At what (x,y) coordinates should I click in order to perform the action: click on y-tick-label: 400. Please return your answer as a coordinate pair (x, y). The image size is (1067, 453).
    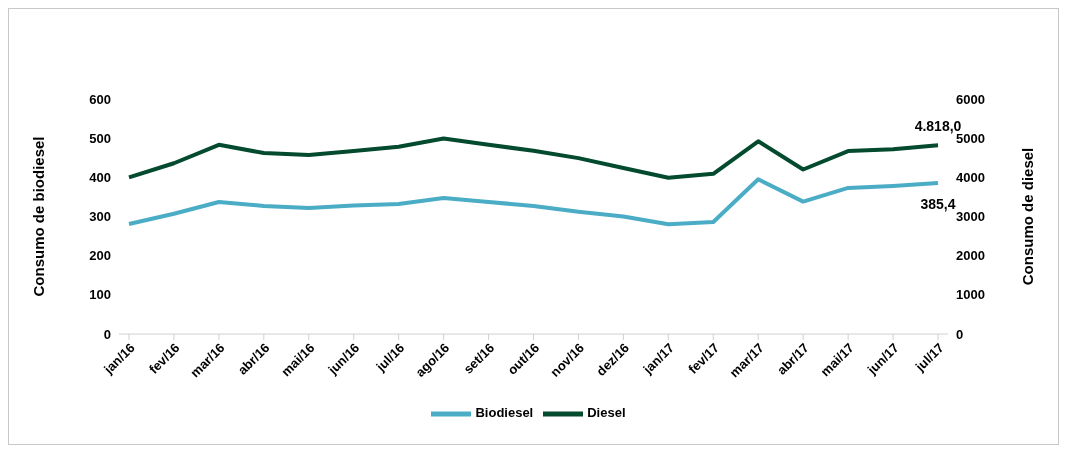
    Looking at the image, I should click on (100, 177).